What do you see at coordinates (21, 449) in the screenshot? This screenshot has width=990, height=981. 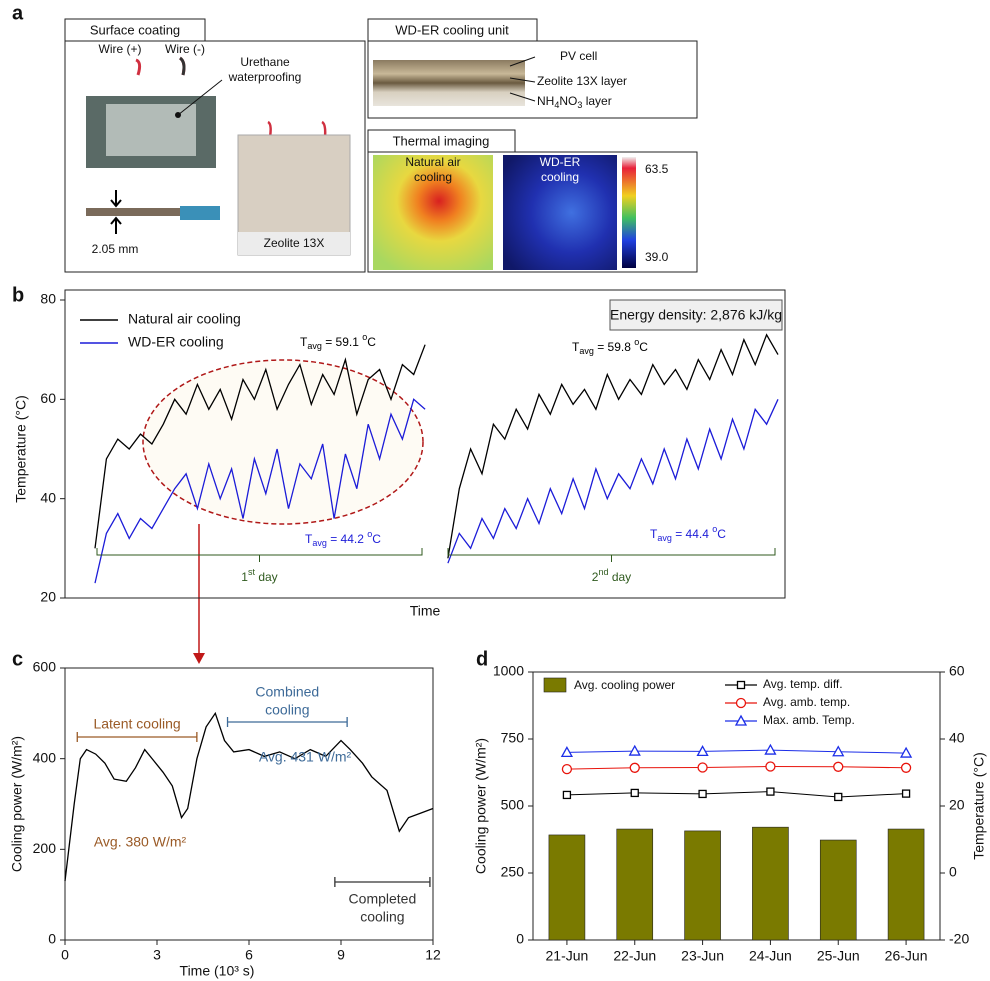 I see `y-axis-label: Temperature (°C)` at bounding box center [21, 449].